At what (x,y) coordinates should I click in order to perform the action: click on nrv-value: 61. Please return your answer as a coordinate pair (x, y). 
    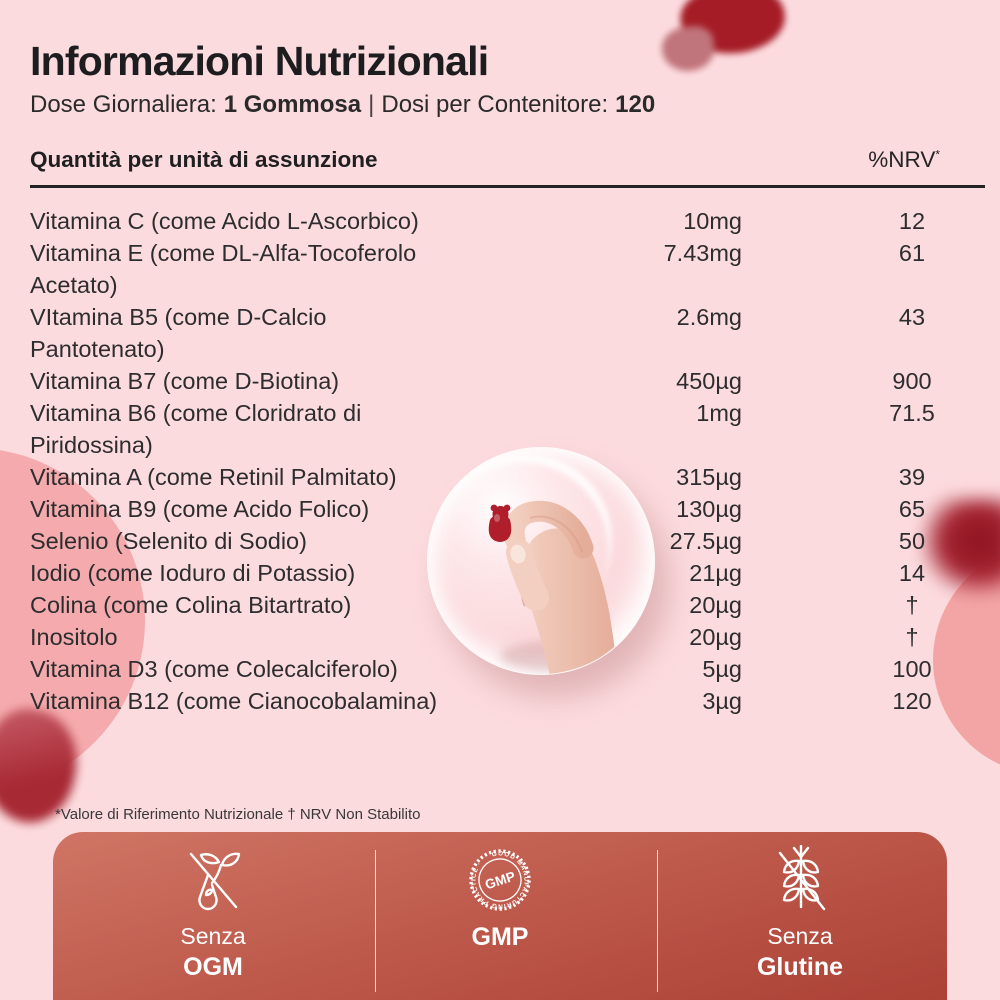
    Looking at the image, I should click on (912, 253).